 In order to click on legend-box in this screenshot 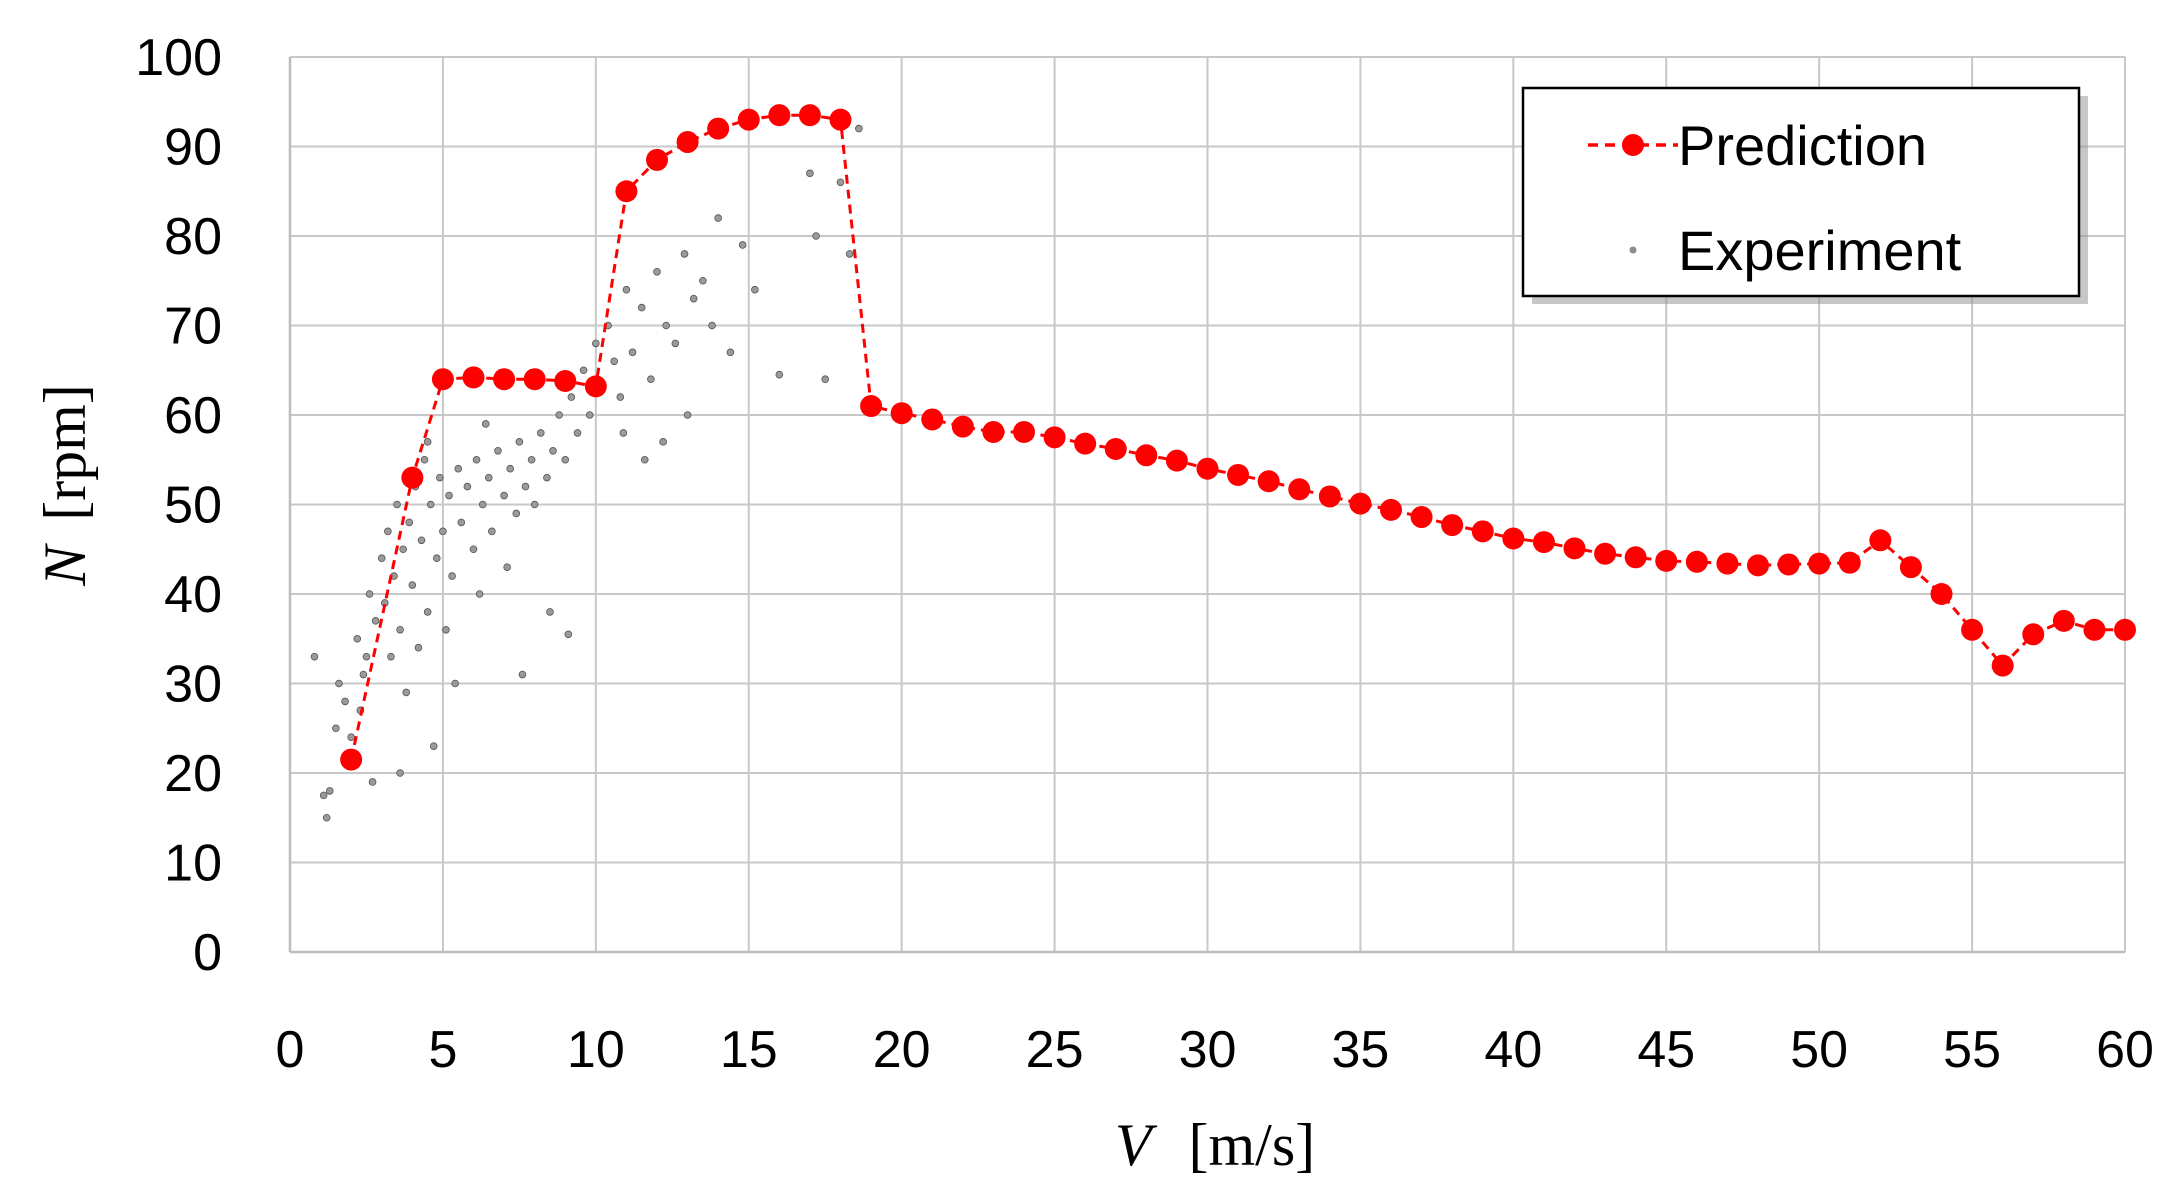, I will do `click(1801, 192)`.